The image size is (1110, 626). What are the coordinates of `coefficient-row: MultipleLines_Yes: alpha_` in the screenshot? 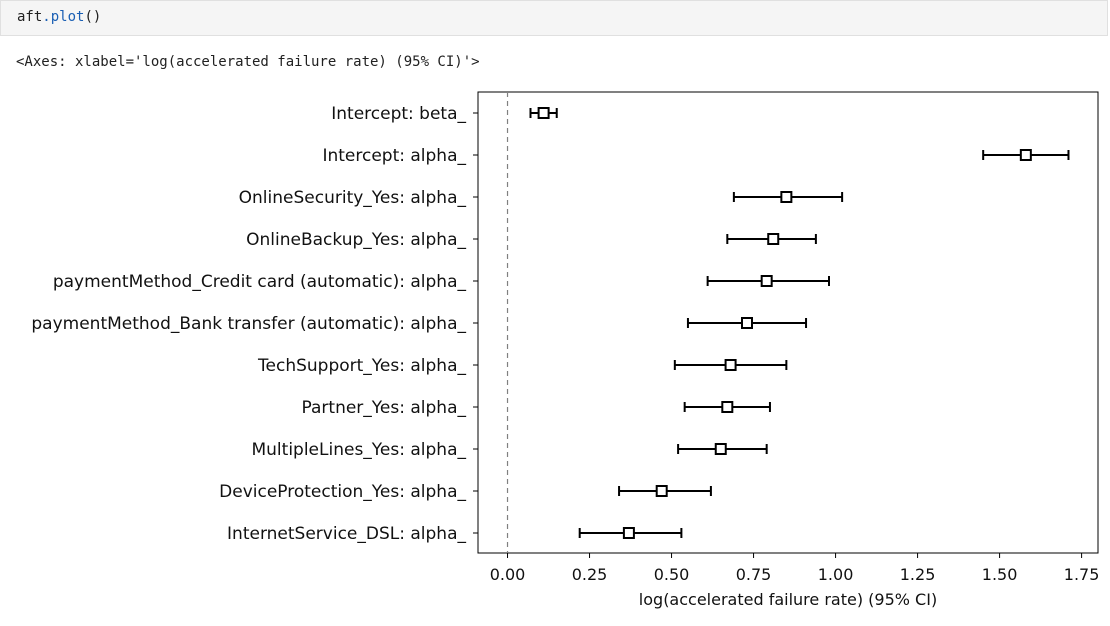 It's located at (509, 450).